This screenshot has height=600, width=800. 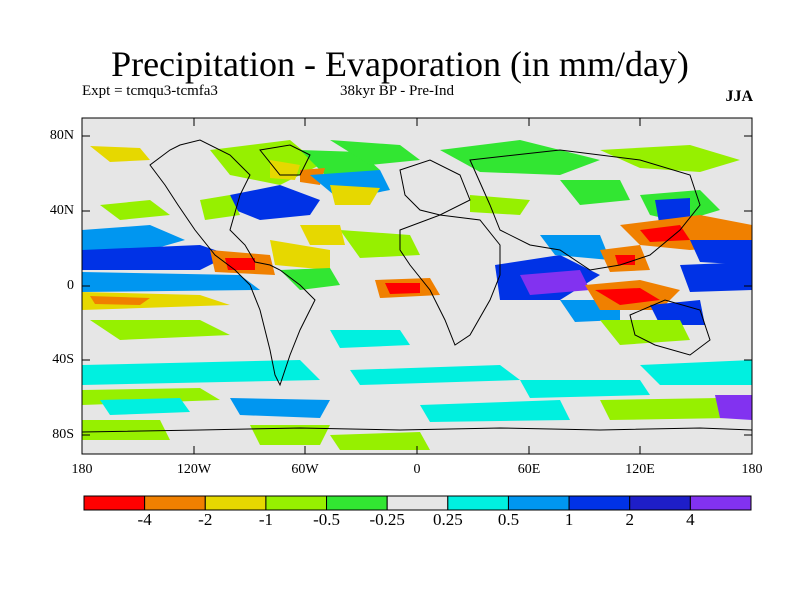 What do you see at coordinates (585, 210) in the screenshot?
I see `asia-coast` at bounding box center [585, 210].